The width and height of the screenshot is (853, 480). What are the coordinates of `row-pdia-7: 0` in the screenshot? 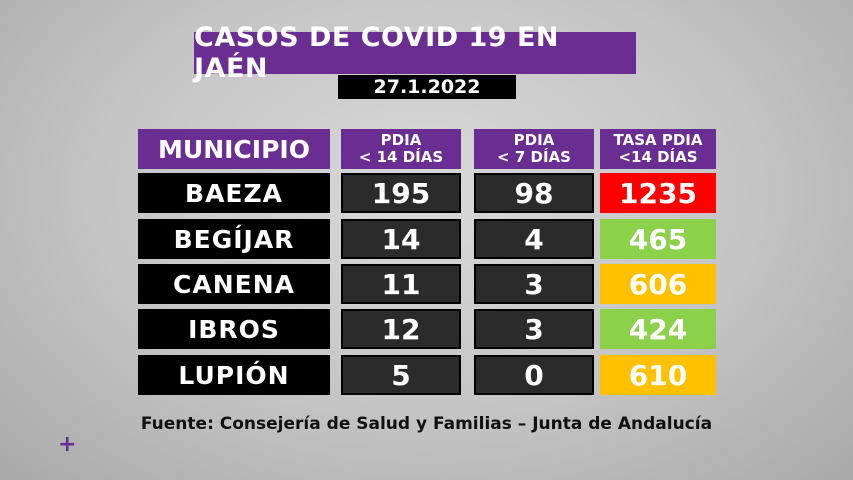 It's located at (534, 375).